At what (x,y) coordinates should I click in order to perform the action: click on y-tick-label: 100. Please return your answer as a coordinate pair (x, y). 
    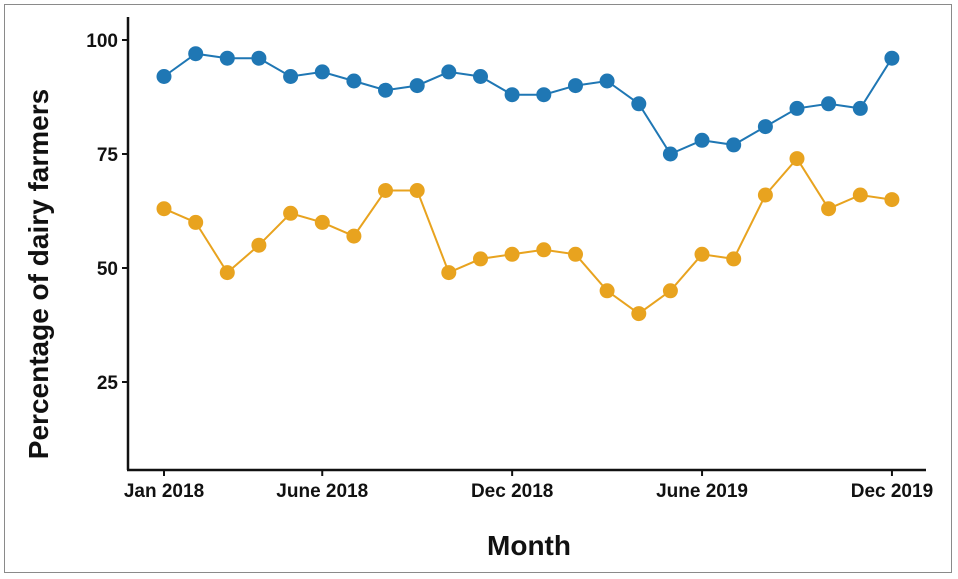
    Looking at the image, I should click on (102, 41).